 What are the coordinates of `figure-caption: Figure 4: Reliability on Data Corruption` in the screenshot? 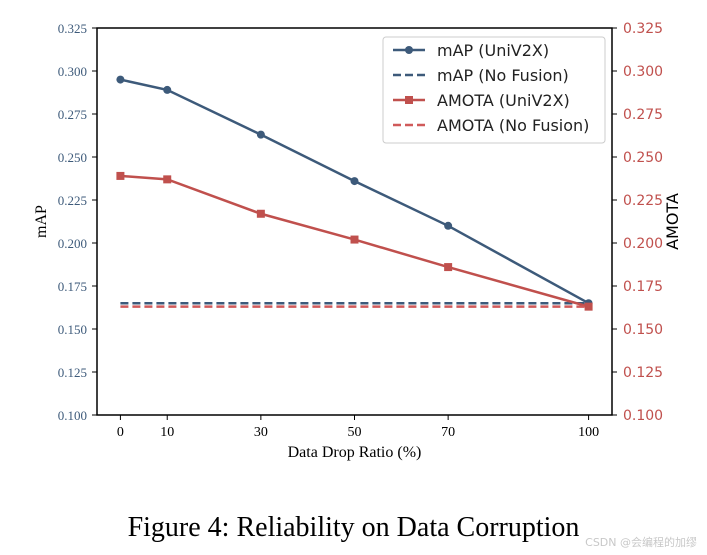 It's located at (353, 527).